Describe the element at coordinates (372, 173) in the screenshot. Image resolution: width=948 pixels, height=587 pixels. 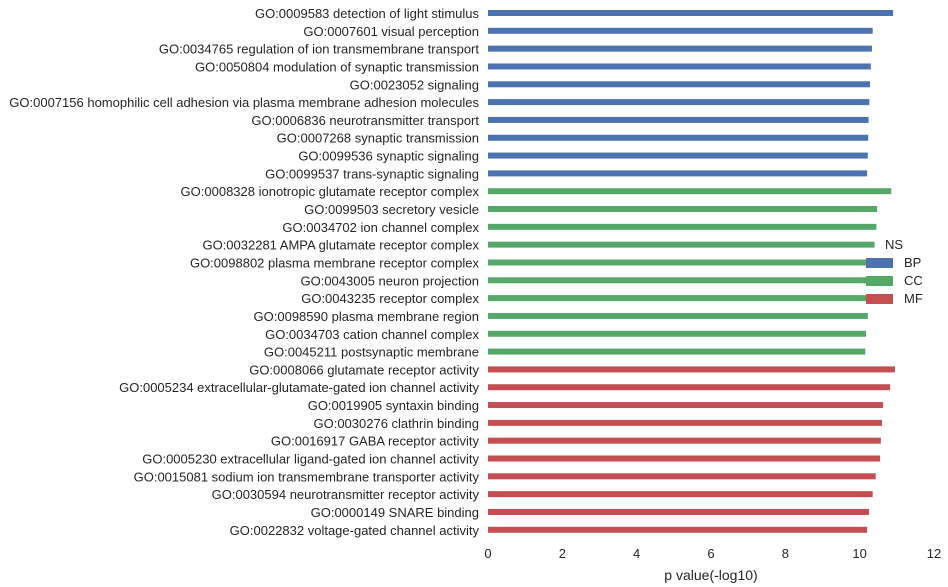
I see `category-label: GO:0099537 trans-synaptic signaling` at that location.